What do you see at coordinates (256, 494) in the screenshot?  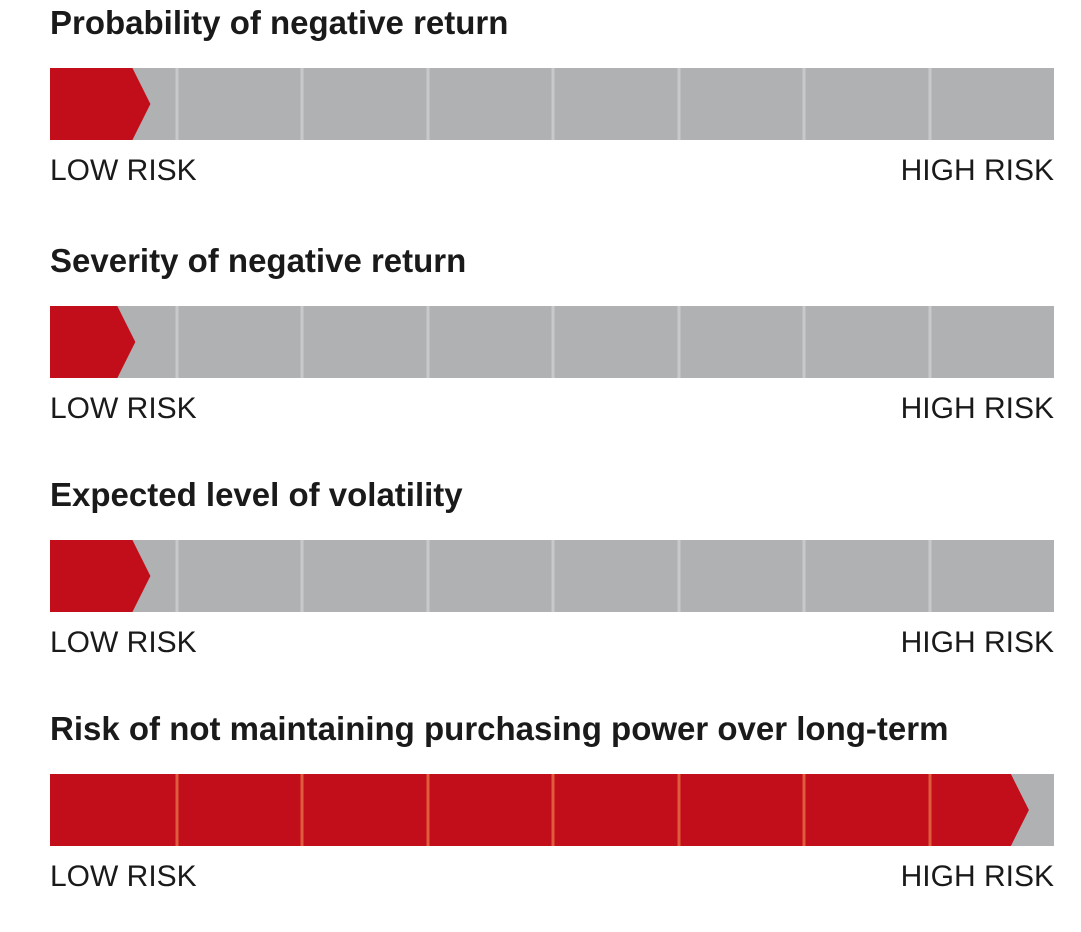 I see `gauge-title: Expected level of volatility` at bounding box center [256, 494].